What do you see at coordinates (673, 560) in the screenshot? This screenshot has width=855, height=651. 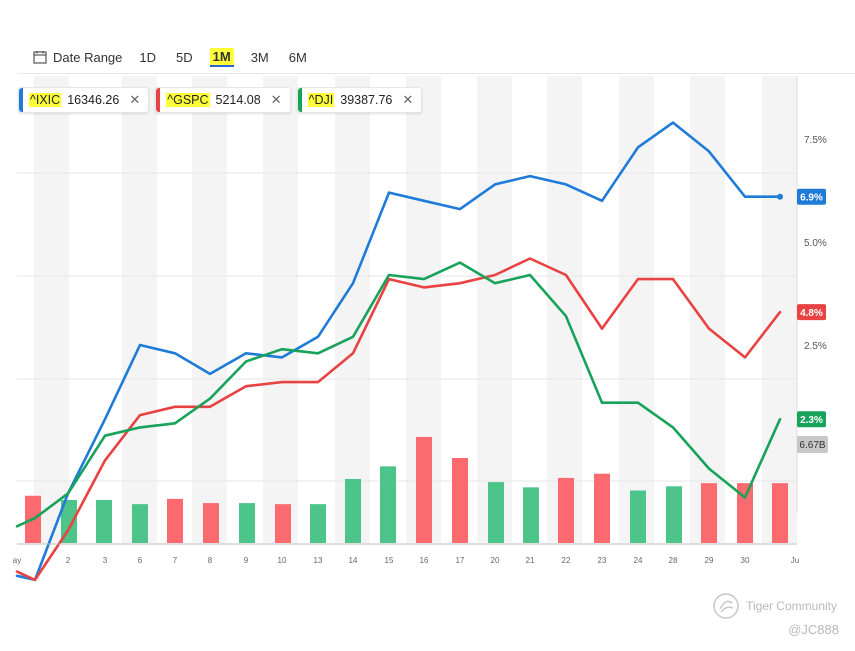 I see `x-tick-label: 28` at bounding box center [673, 560].